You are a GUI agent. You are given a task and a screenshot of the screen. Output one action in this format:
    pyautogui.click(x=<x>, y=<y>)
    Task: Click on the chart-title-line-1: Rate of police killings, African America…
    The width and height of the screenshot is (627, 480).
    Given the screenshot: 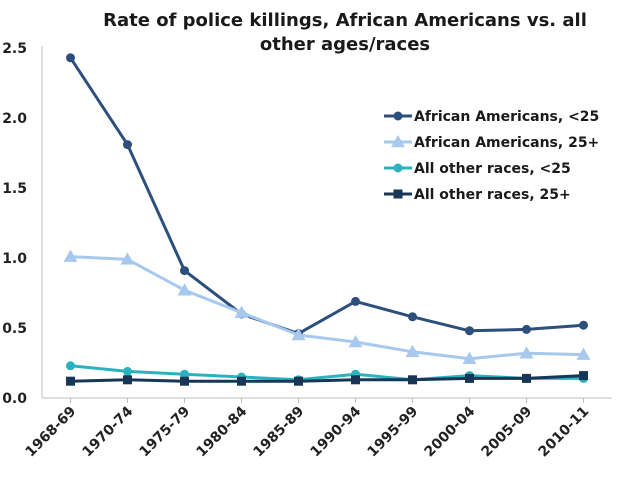 What is the action you would take?
    pyautogui.click(x=345, y=20)
    